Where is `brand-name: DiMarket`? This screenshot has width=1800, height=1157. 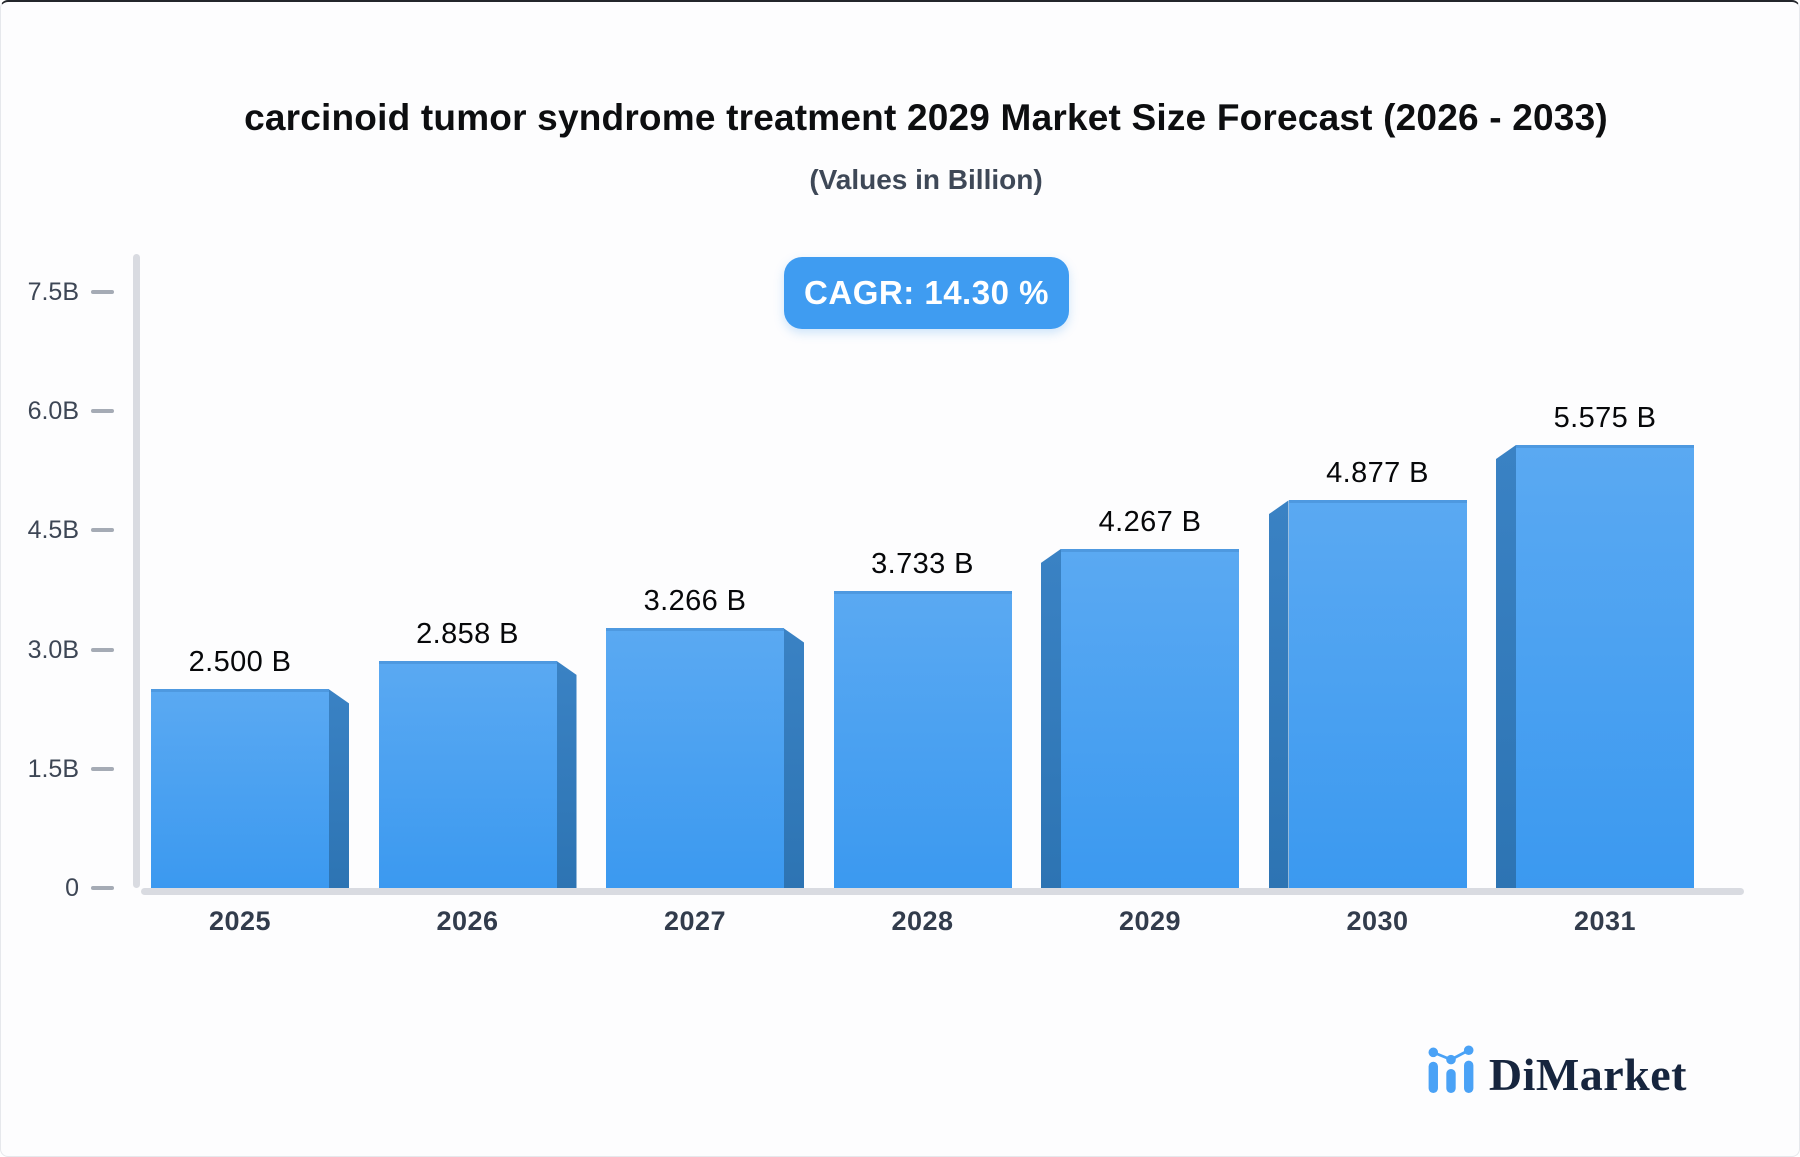
brand-name: DiMarket is located at coordinates (1587, 1074).